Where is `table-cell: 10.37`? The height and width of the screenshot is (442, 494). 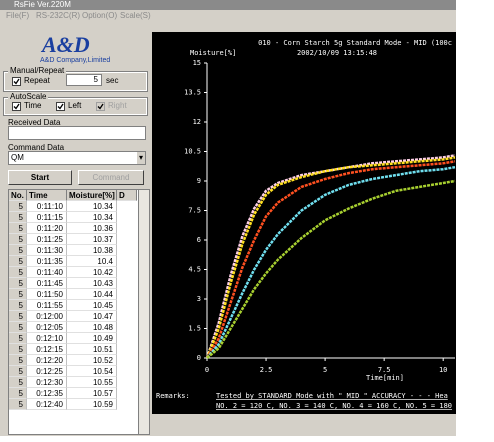
table-cell: 10.37 is located at coordinates (92, 239).